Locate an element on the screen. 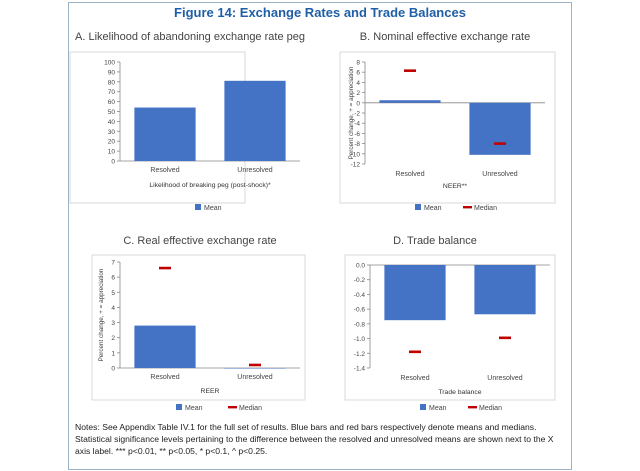  chart-d-median-marker-unresolved is located at coordinates (505, 338).